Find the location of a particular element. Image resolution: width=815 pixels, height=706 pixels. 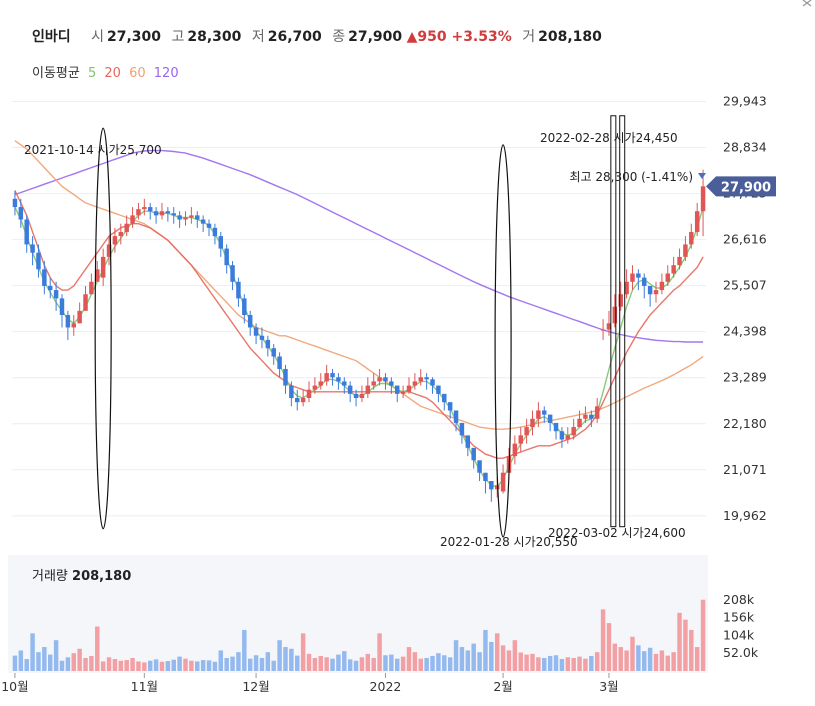

ma-legend-120: 120 is located at coordinates (166, 73).